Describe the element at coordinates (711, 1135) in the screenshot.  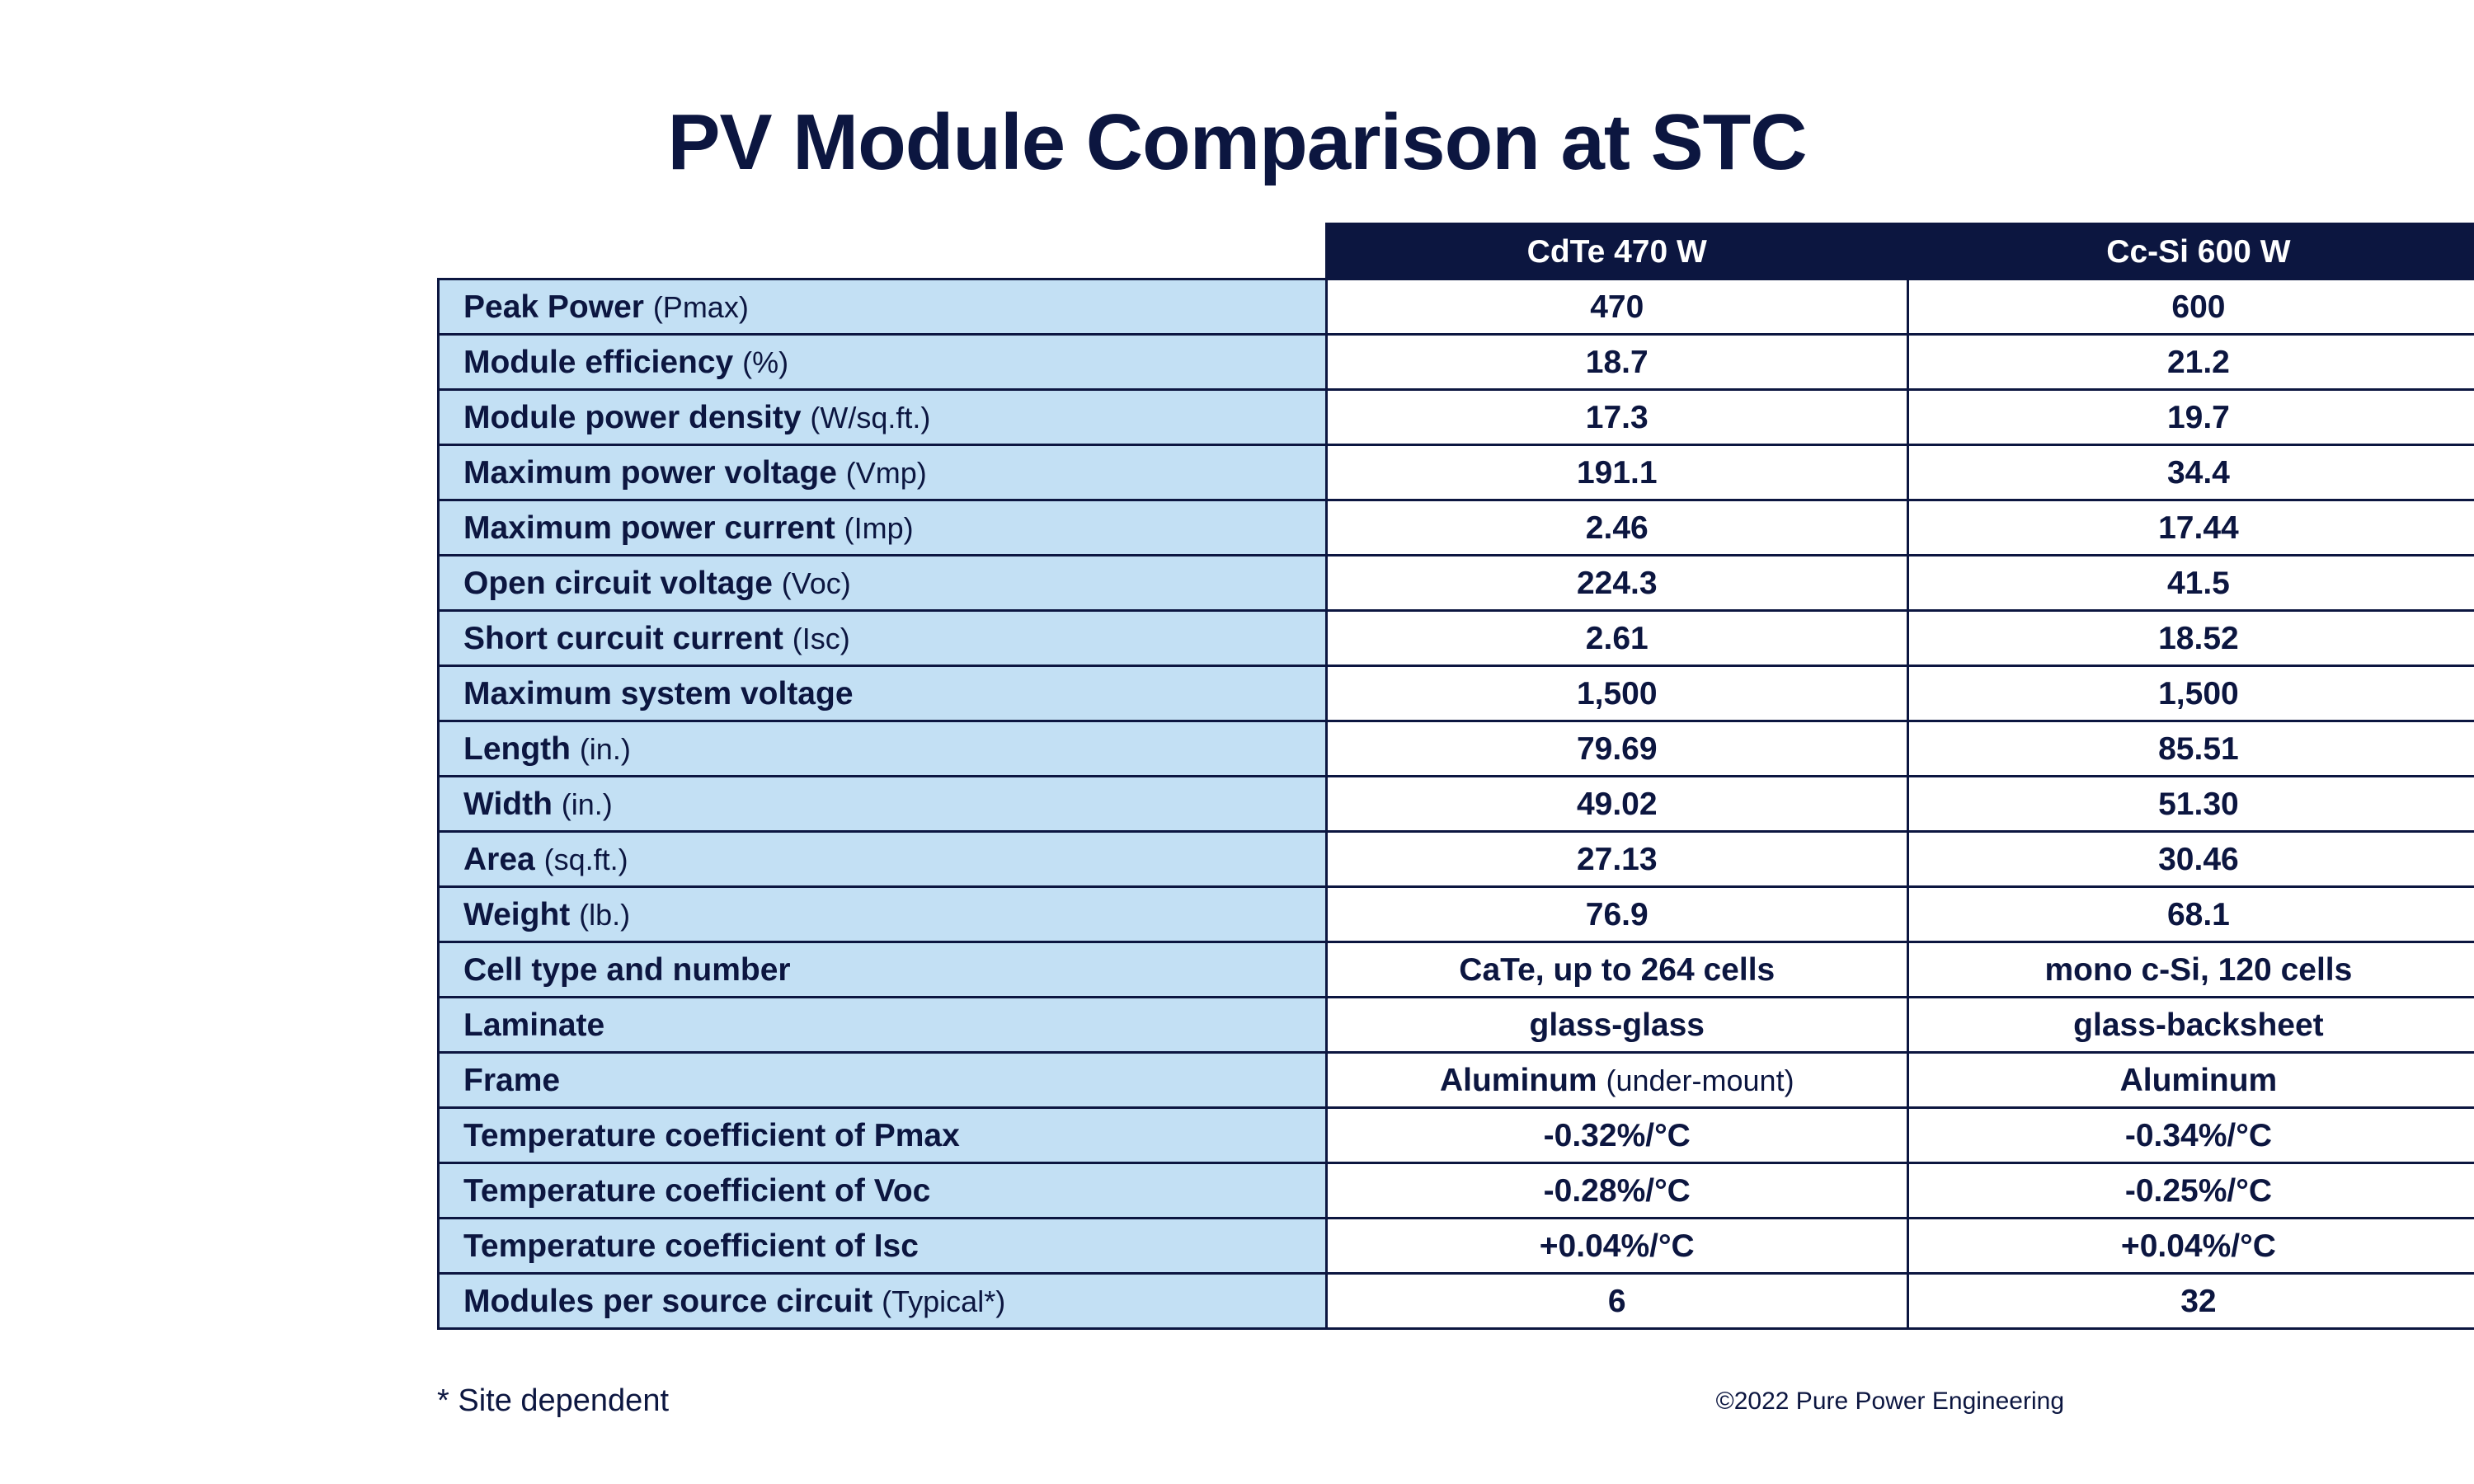
I see `row-label: Temperature coefficient of Pmax` at that location.